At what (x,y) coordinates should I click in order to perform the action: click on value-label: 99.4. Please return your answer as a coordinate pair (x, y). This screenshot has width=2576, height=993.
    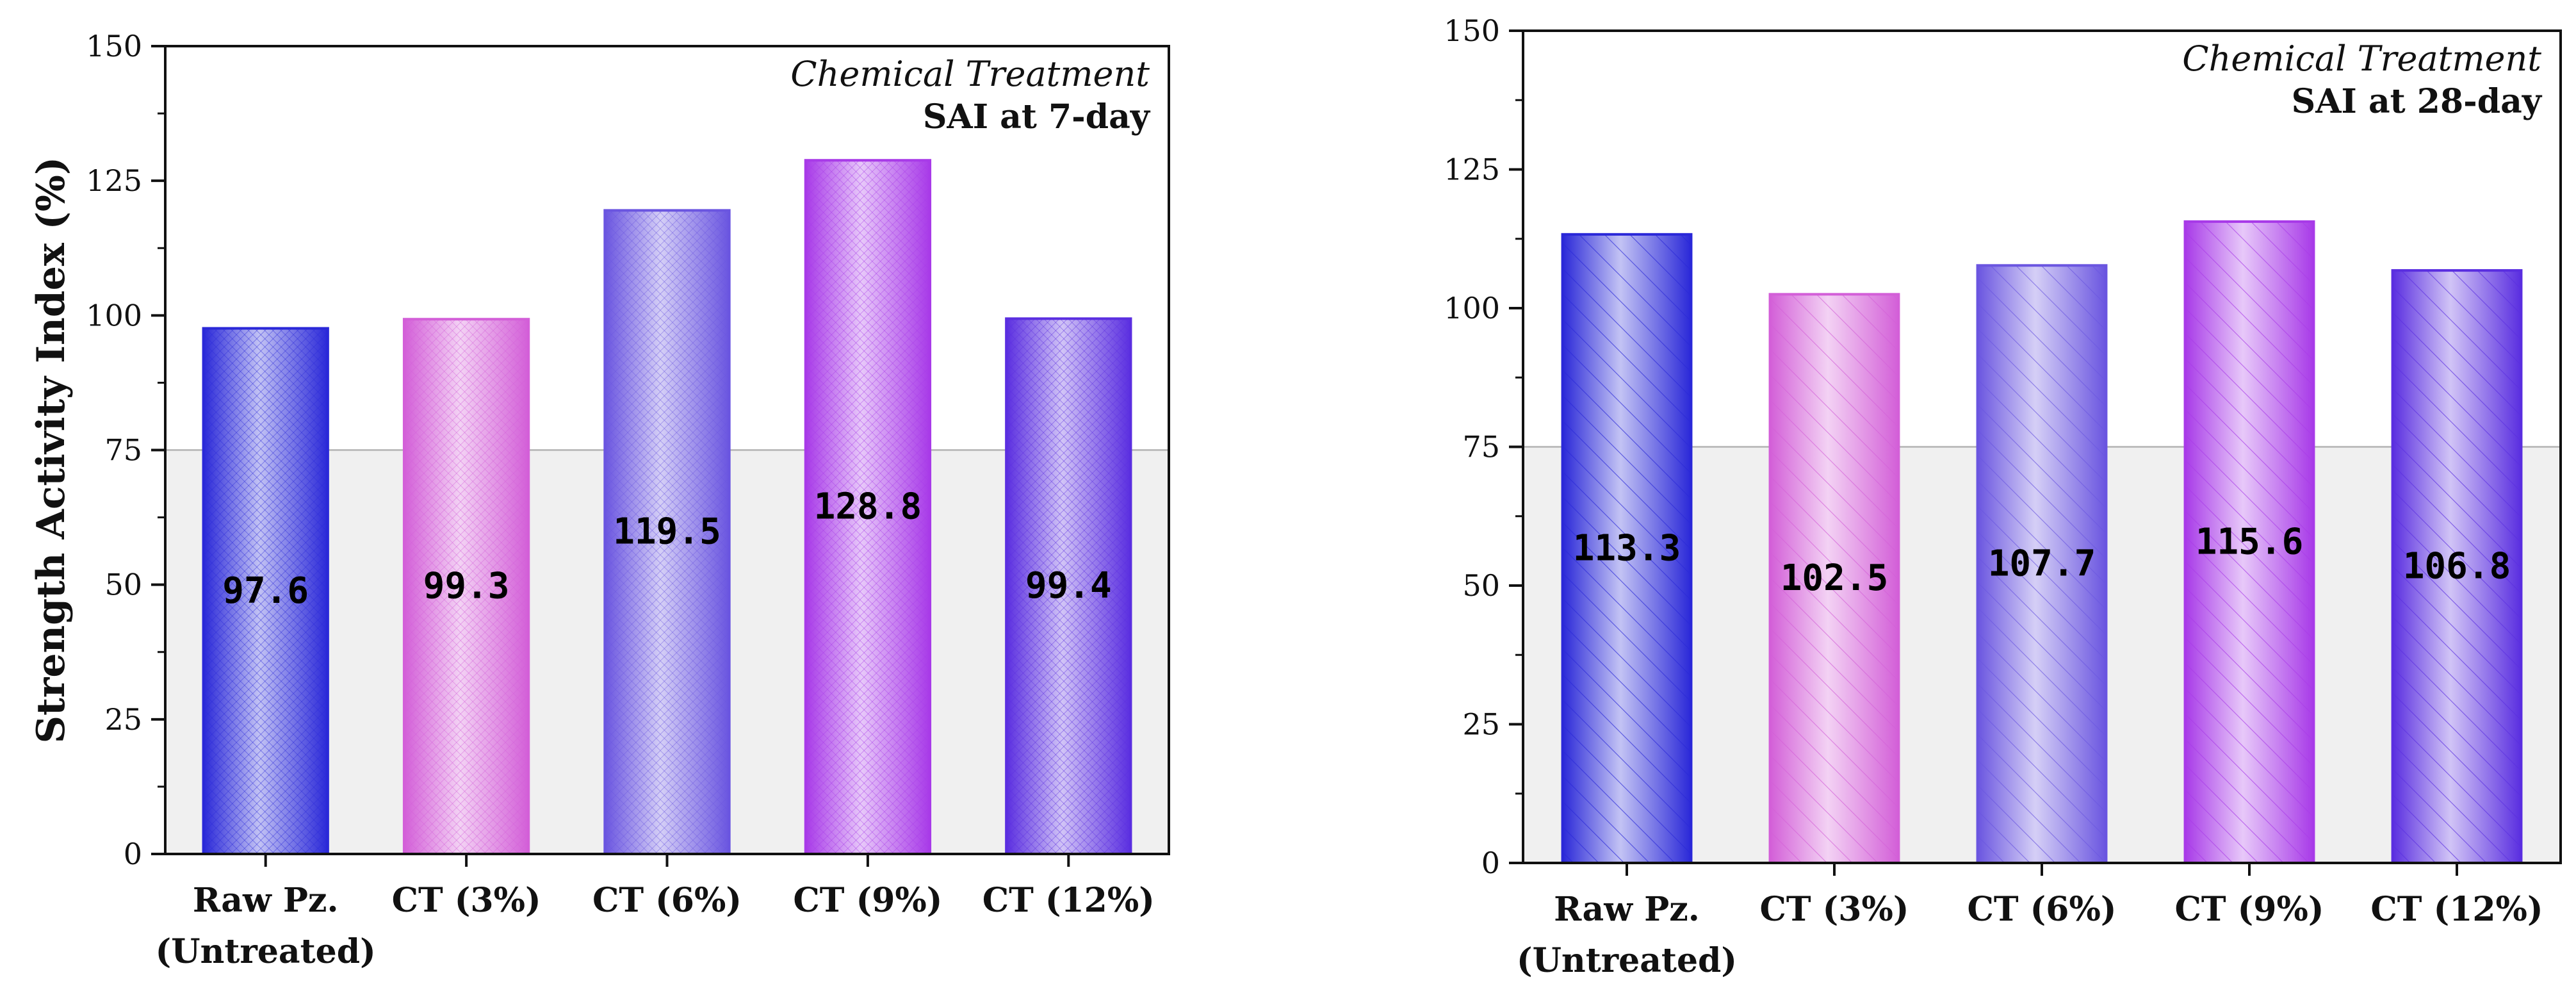
    Looking at the image, I should click on (1068, 586).